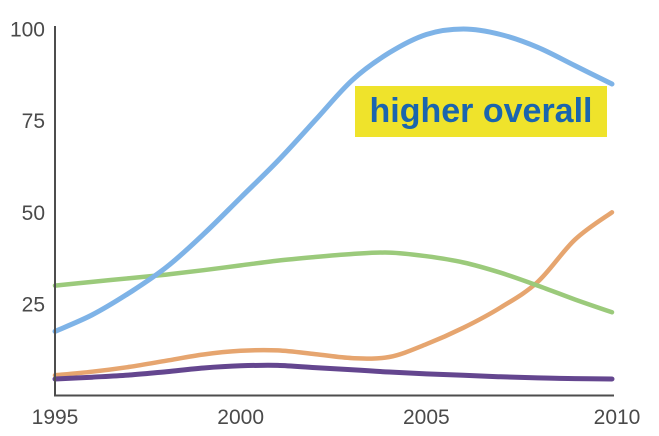  I want to click on x-tick-label: 2010, so click(617, 417).